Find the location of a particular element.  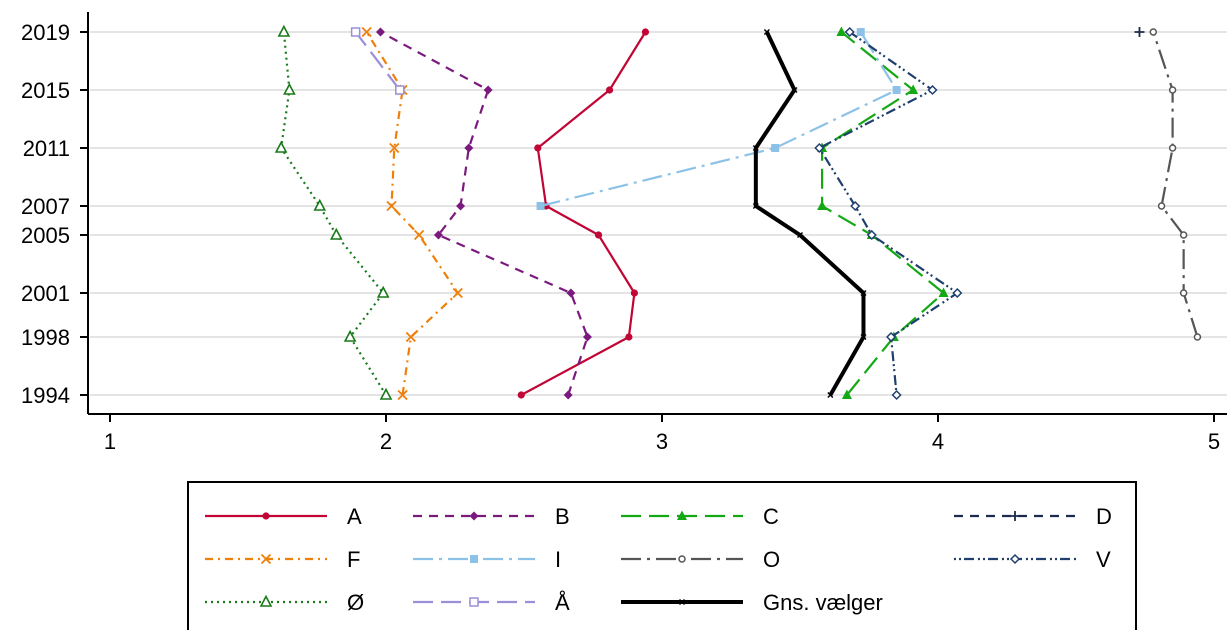

y-tick-label: 2001 is located at coordinates (45, 293).